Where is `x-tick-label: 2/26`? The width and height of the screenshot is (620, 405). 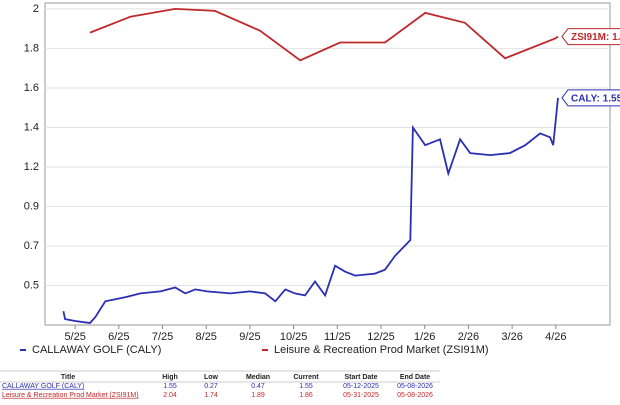
x-tick-label: 2/26 is located at coordinates (468, 337).